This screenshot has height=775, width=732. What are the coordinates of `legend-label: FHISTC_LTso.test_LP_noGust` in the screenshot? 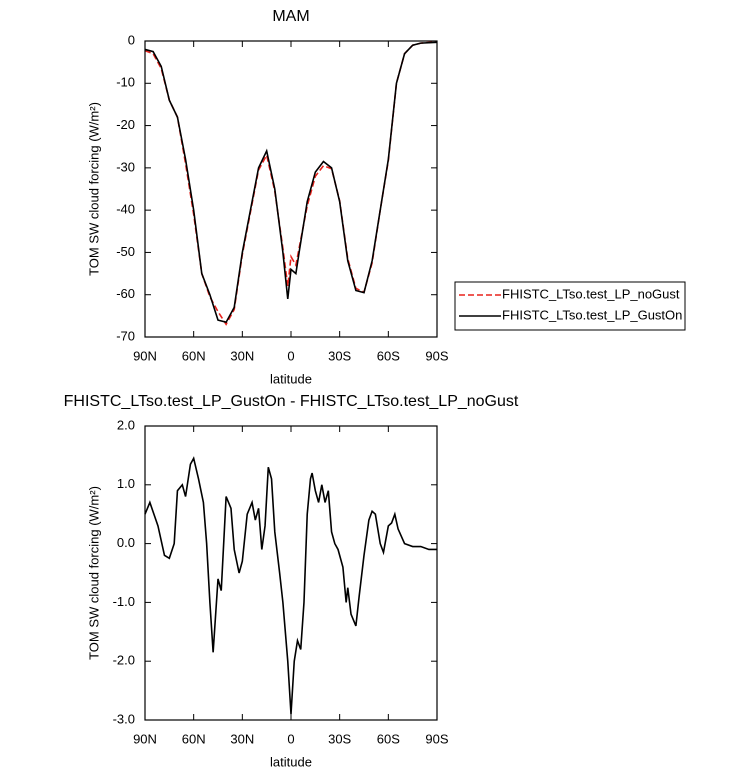 It's located at (591, 293).